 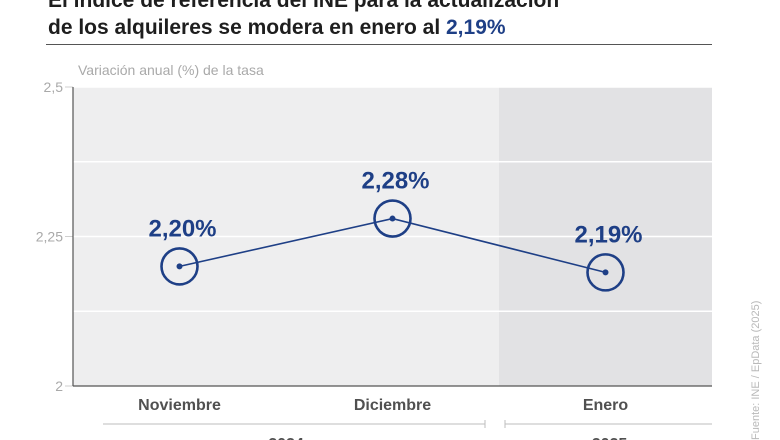 What do you see at coordinates (608, 234) in the screenshot?
I see `data-label: 2,19%` at bounding box center [608, 234].